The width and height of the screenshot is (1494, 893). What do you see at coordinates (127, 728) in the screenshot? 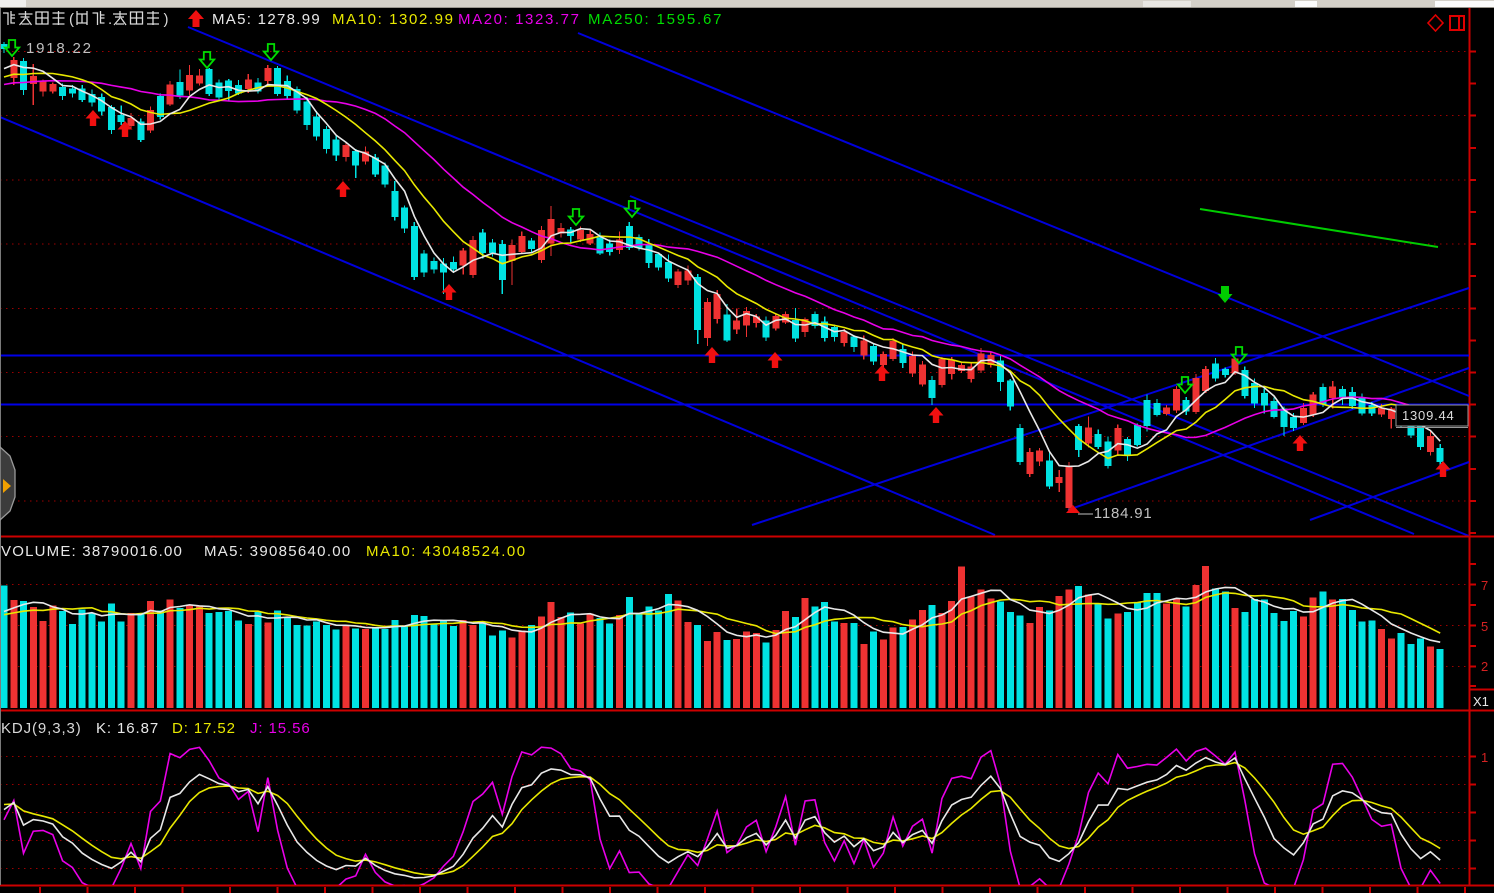
I see `svg-text: K: 16.87` at bounding box center [127, 728].